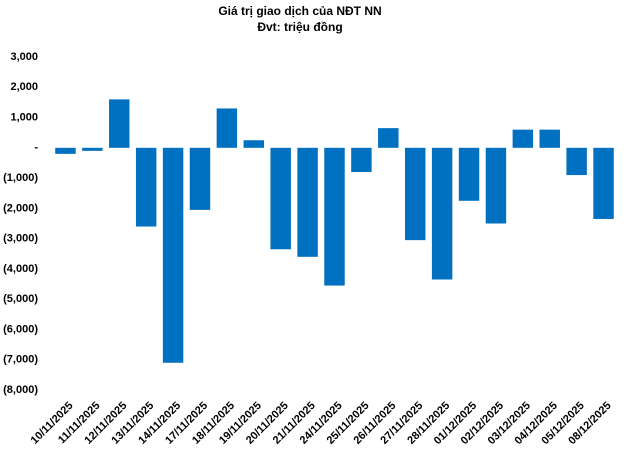 The image size is (640, 454). Describe the element at coordinates (24, 87) in the screenshot. I see `y-tick-label: 2,000` at that location.